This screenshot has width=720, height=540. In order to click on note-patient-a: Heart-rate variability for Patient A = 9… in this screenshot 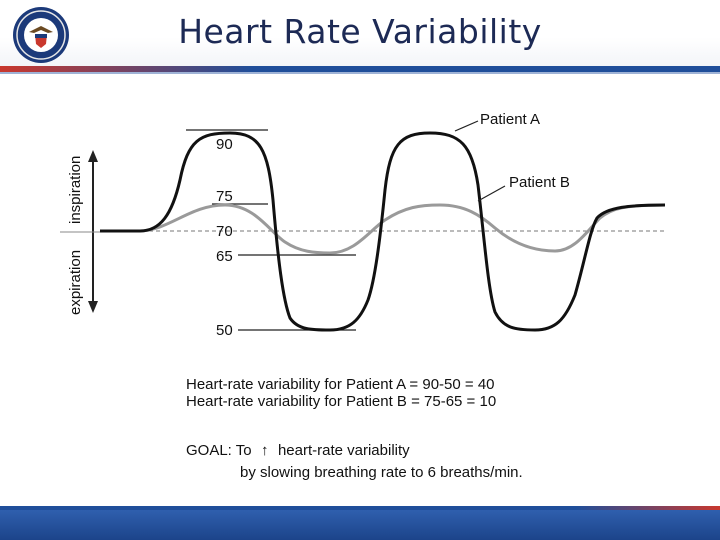, I will do `click(340, 384)`.